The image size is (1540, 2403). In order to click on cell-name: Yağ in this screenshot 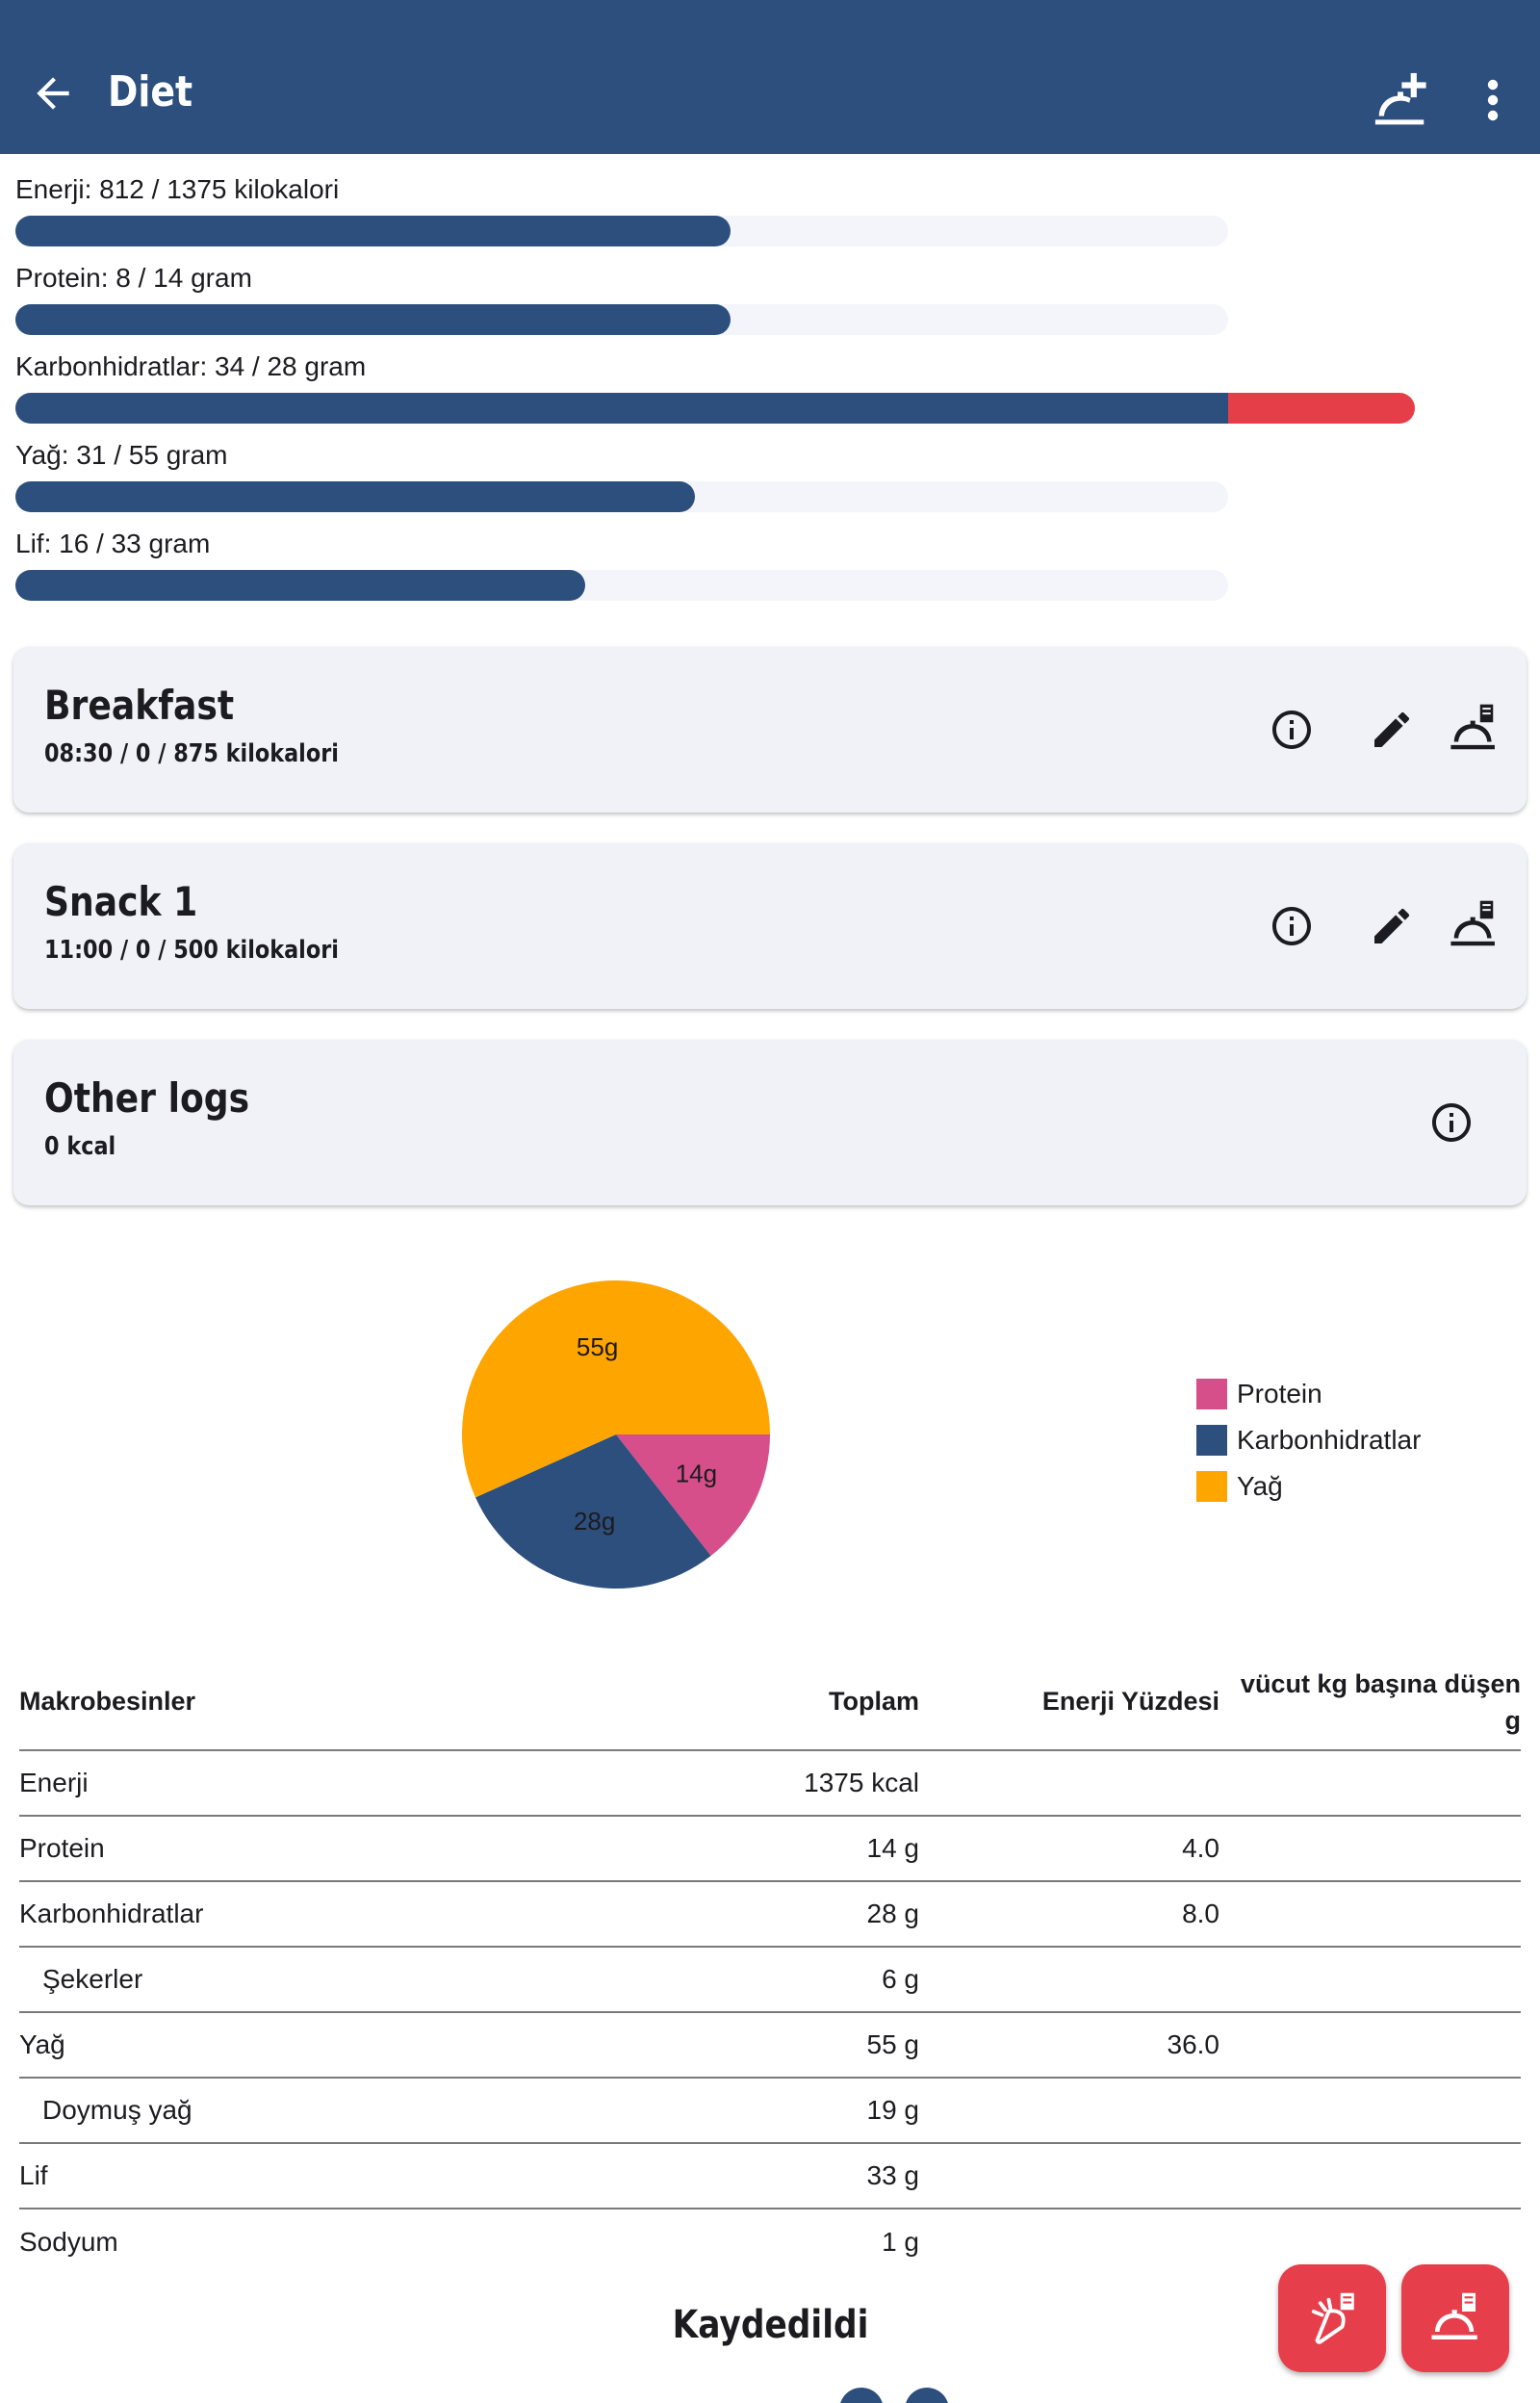, I will do `click(356, 2045)`.